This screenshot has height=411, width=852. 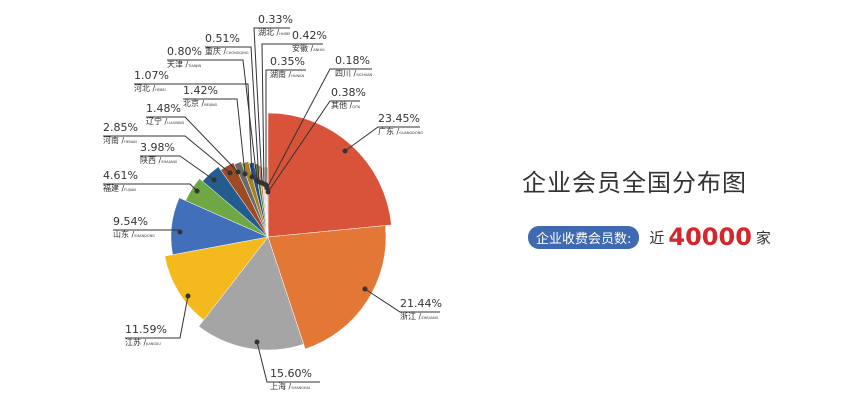 I want to click on region-name: 河南, so click(x=111, y=140).